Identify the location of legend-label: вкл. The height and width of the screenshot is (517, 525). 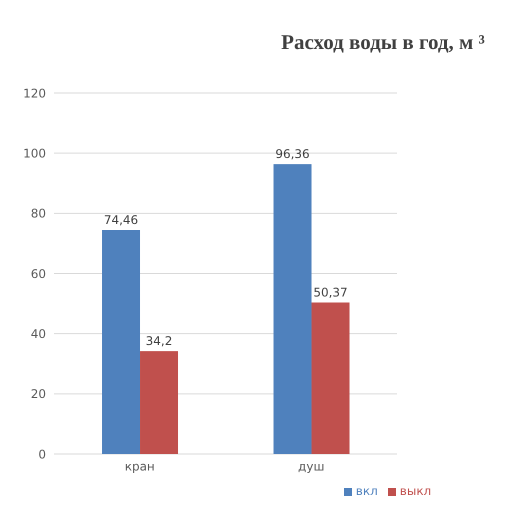
(367, 491).